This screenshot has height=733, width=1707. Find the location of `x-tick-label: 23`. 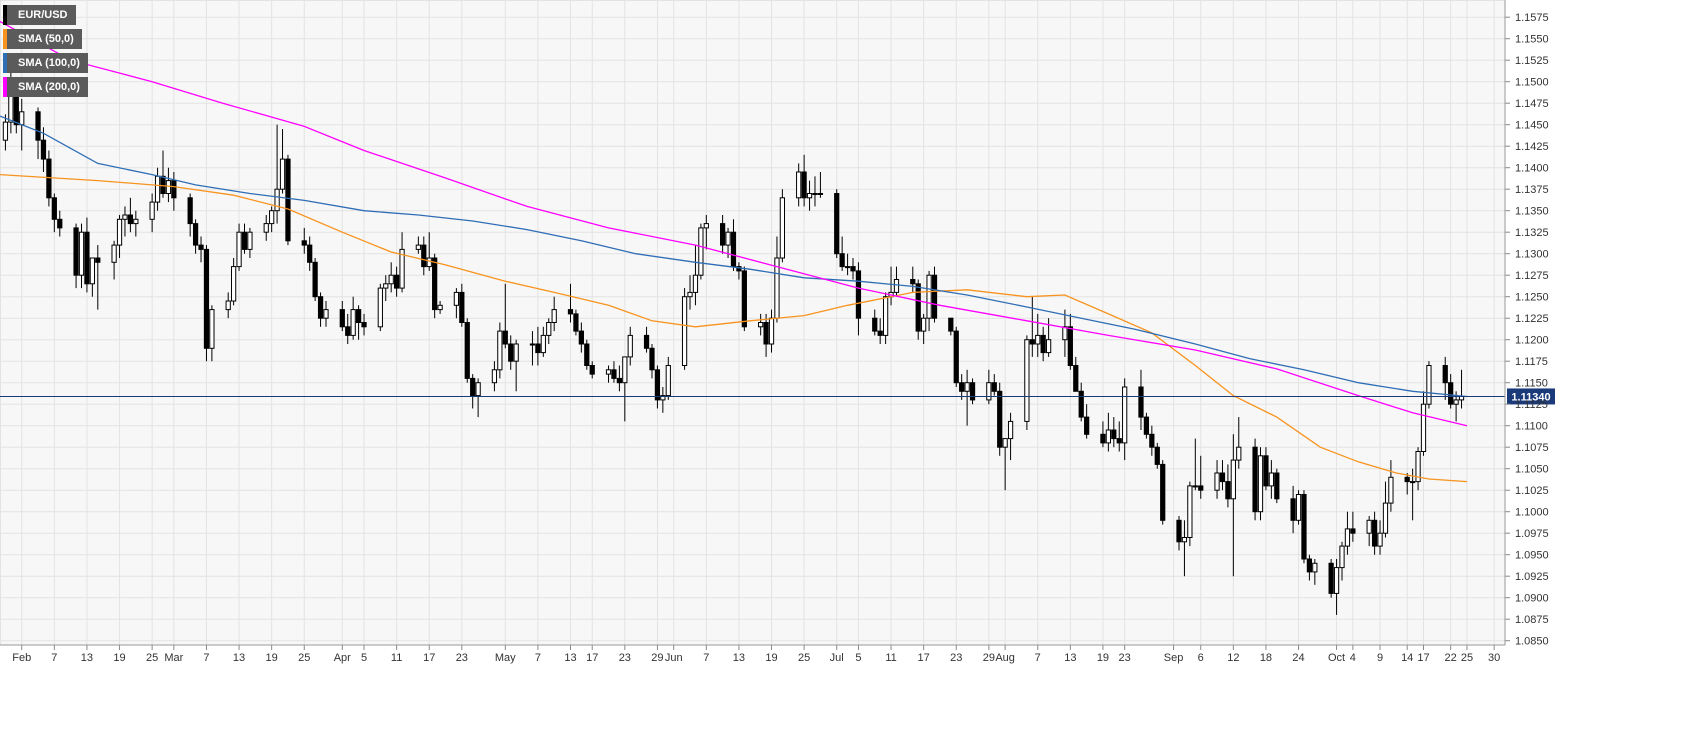

x-tick-label: 23 is located at coordinates (956, 658).